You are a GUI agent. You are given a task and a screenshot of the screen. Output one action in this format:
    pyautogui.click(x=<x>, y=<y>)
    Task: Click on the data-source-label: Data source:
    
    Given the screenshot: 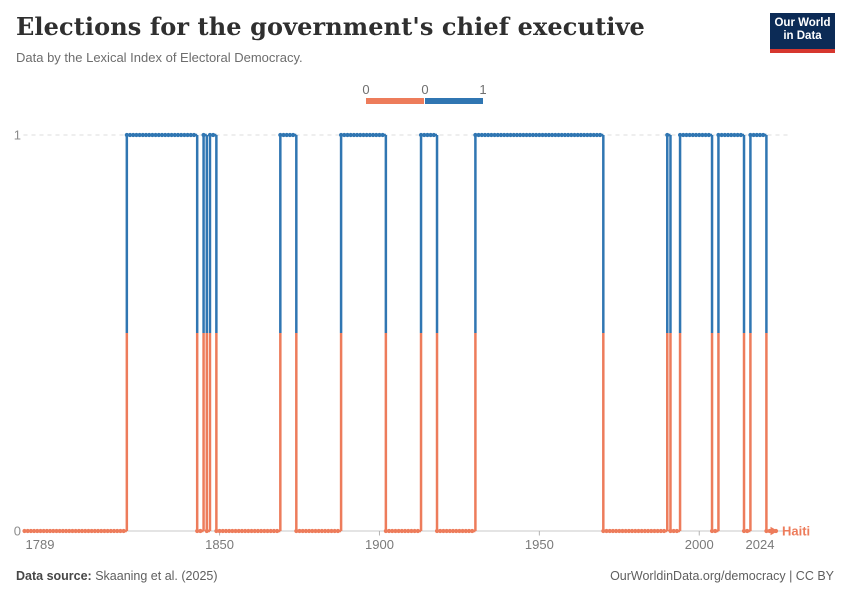 What is the action you would take?
    pyautogui.click(x=54, y=576)
    